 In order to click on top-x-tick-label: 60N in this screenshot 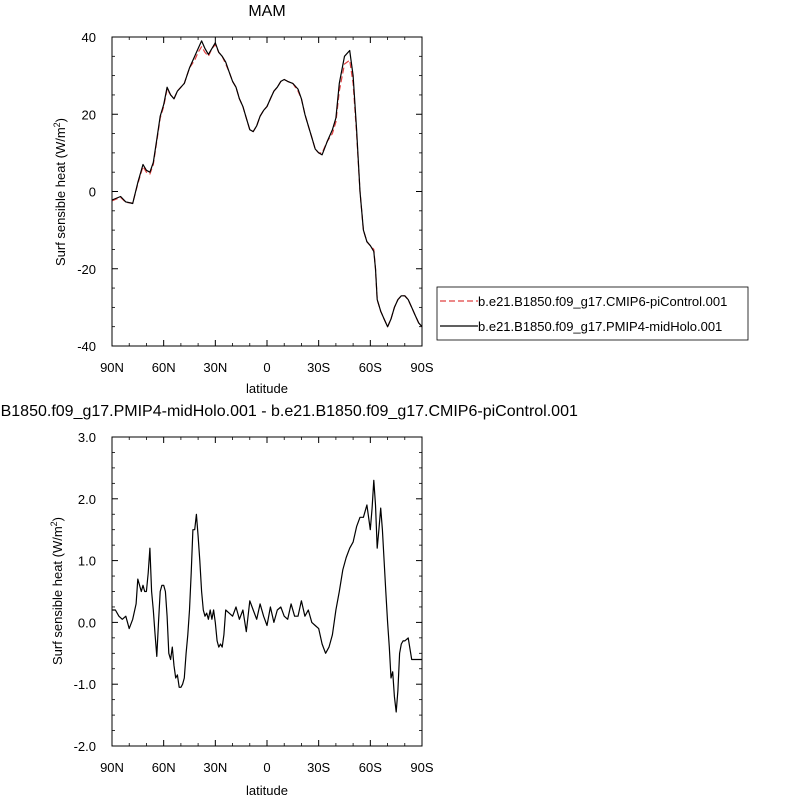, I will do `click(164, 367)`.